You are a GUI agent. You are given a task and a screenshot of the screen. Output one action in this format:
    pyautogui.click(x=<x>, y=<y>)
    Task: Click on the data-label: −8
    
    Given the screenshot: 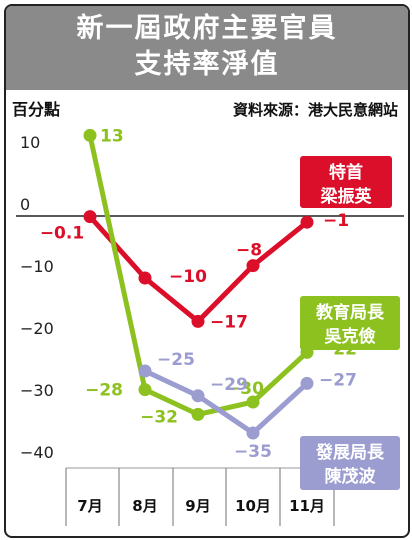 What is the action you would take?
    pyautogui.click(x=249, y=251)
    